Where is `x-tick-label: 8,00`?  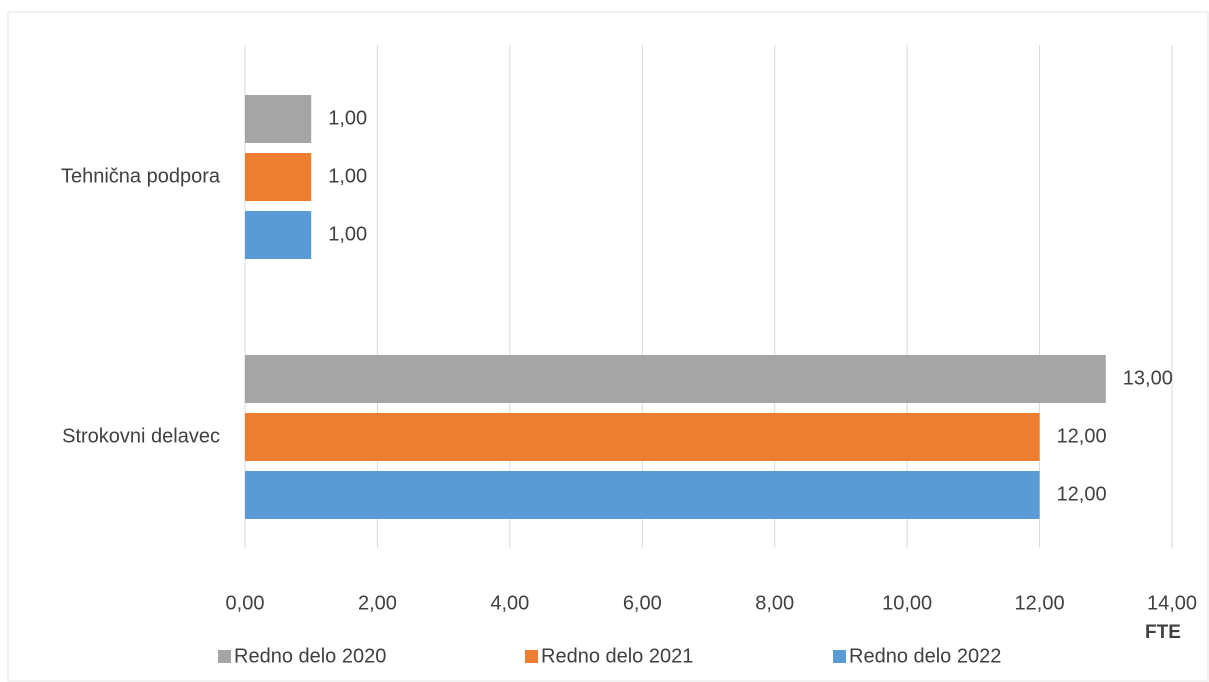
x-tick-label: 8,00 is located at coordinates (774, 603).